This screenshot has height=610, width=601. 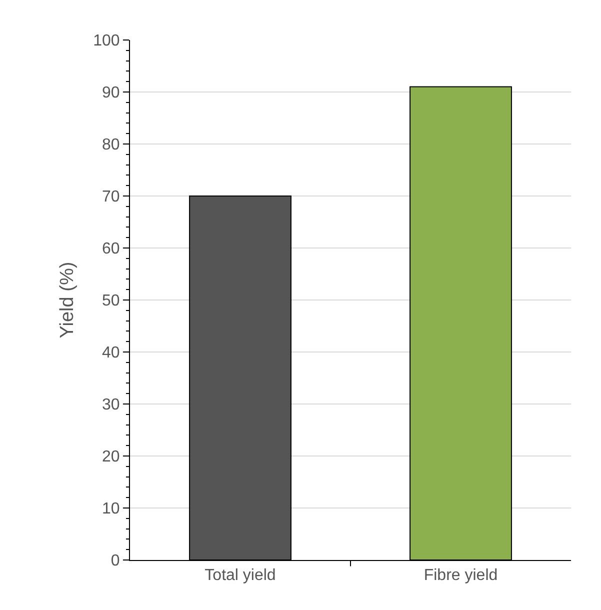 What do you see at coordinates (111, 301) in the screenshot?
I see `y-tick-label: 50` at bounding box center [111, 301].